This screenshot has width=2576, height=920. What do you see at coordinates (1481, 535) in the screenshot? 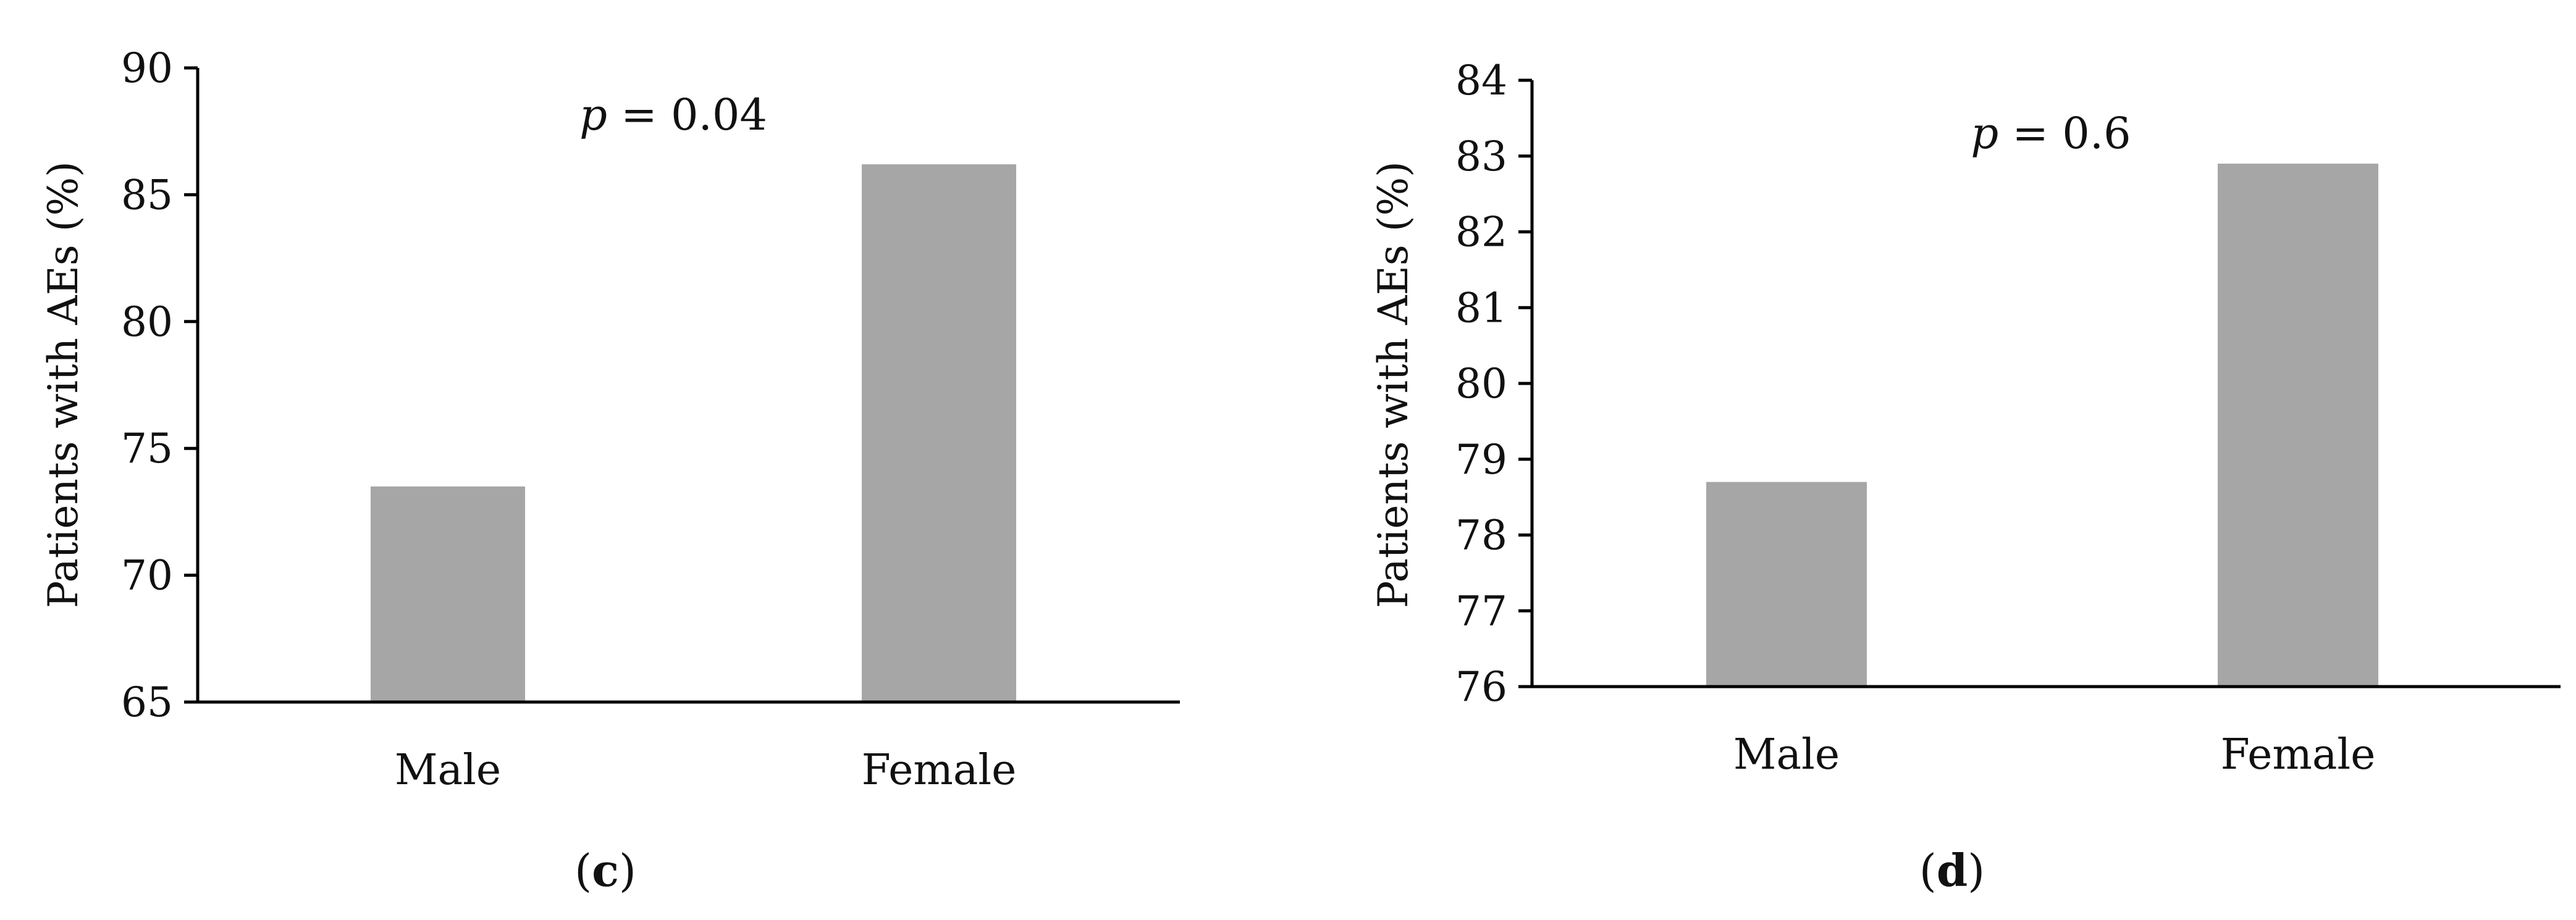
I see `y-tick-label: 78` at bounding box center [1481, 535].